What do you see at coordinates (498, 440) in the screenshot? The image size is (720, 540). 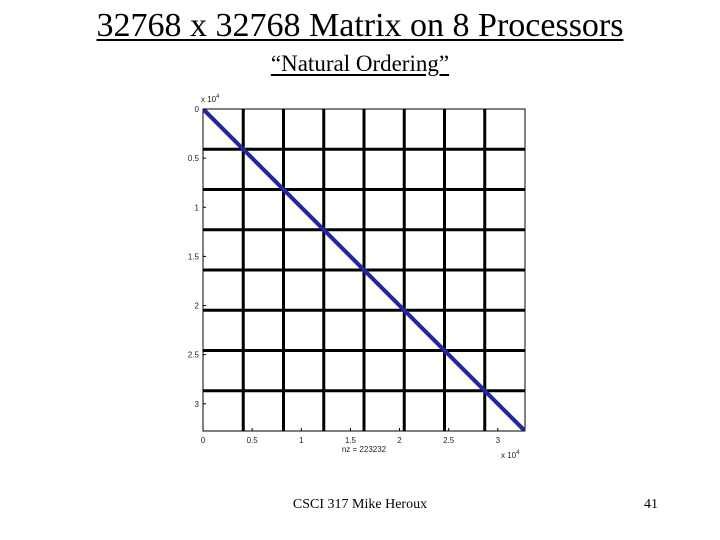 I see `x-tick-label: 3` at bounding box center [498, 440].